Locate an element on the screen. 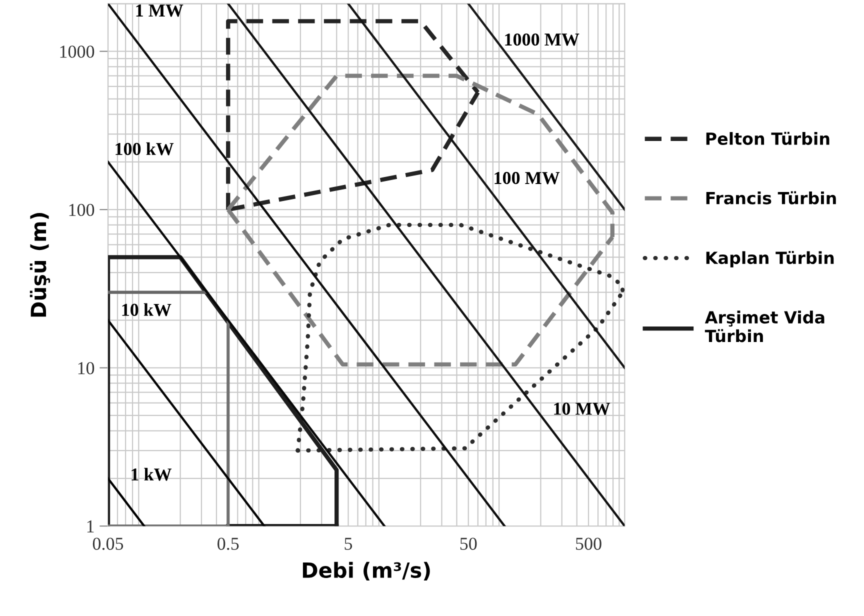  annotation: 10 kW is located at coordinates (147, 309).